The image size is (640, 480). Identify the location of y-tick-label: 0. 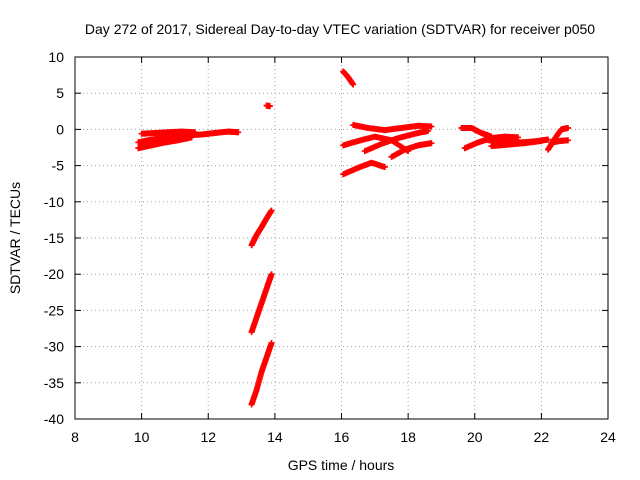
(60, 129).